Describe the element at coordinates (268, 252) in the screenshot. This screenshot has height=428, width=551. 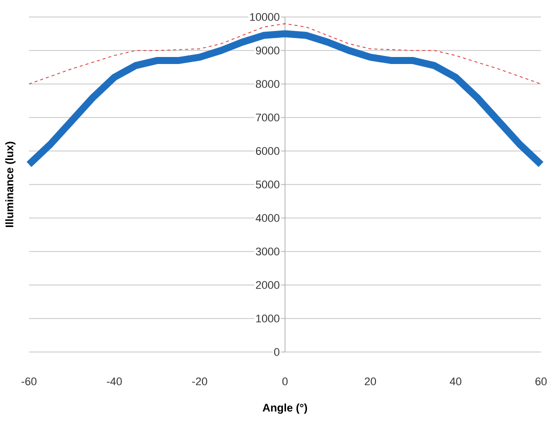
I see `y-tick-label: 3000` at that location.